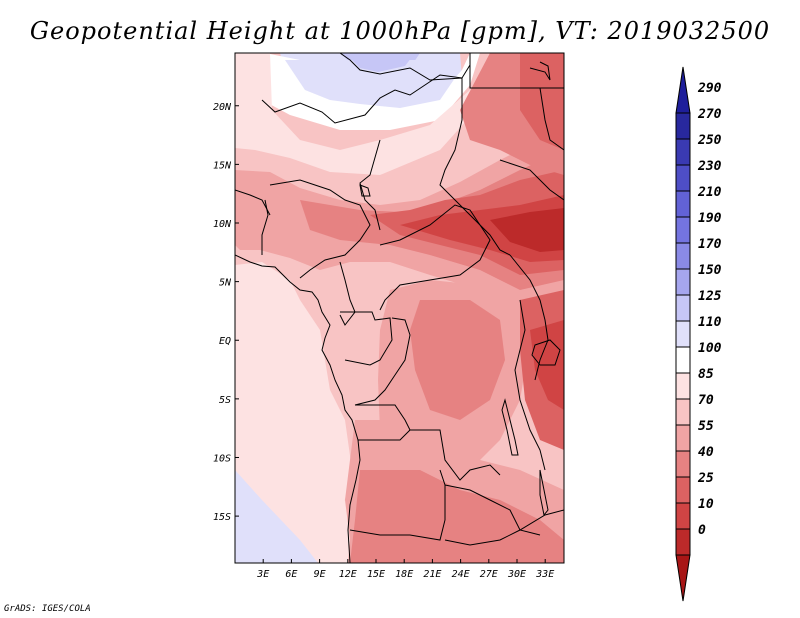 The image size is (800, 618). I want to click on field-sahara-lavender-inner, so click(370, 84).